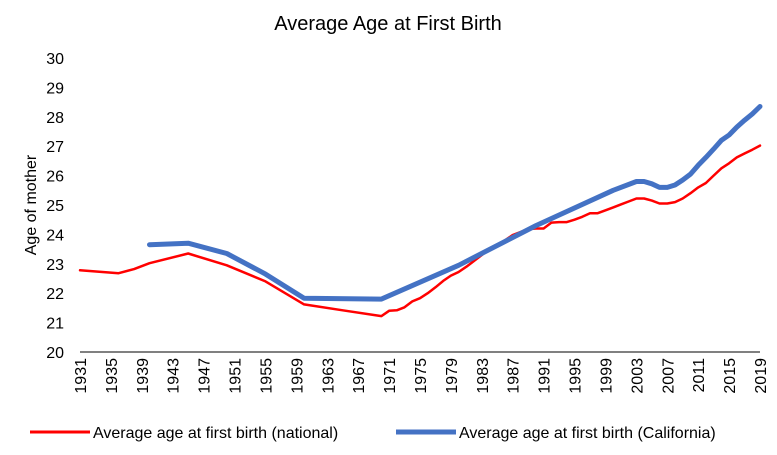 This screenshot has height=455, width=777. I want to click on x-tick-label: 1939, so click(143, 376).